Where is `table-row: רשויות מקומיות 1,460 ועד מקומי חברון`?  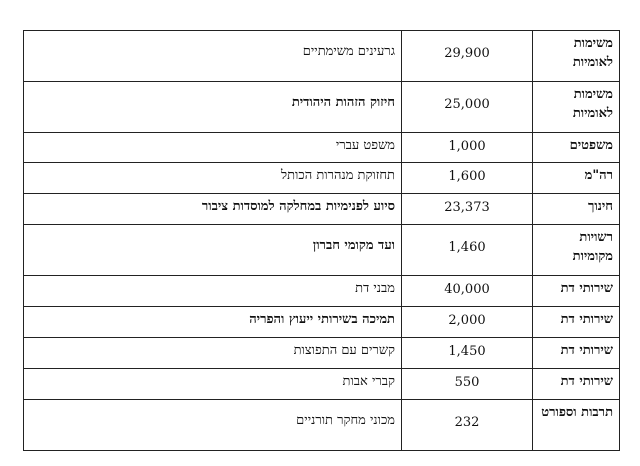
table-row: רשויות מקומיות 1,460 ועד מקומי חברון is located at coordinates (321, 250).